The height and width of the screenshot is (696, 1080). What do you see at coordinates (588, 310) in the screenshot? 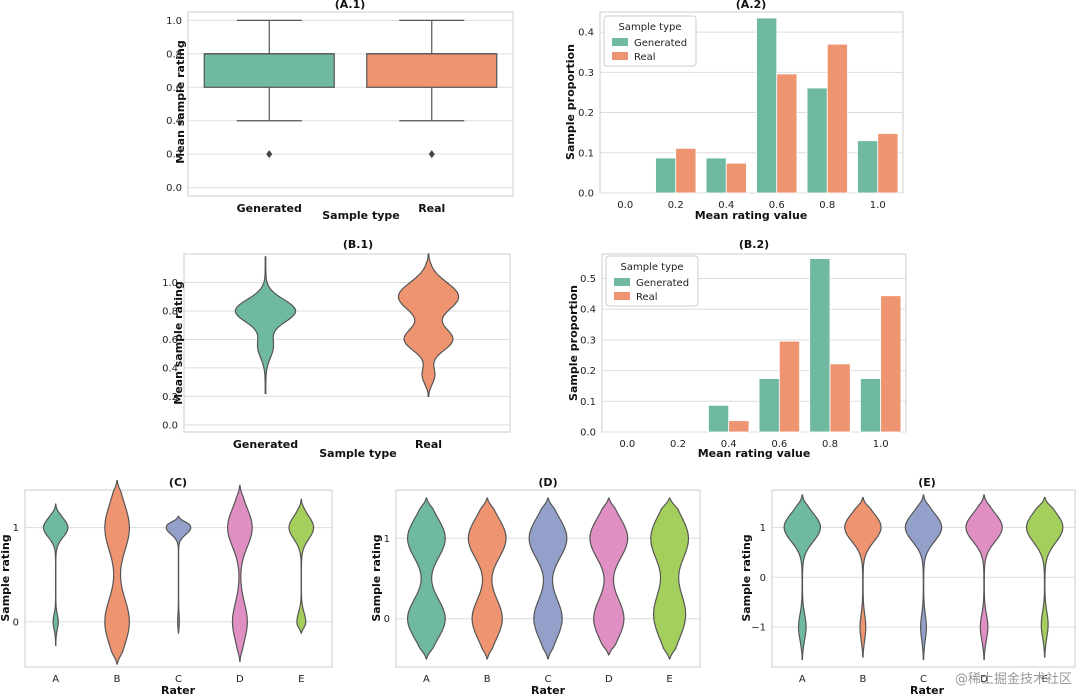
I see `b2-ytick-label: 0.4` at bounding box center [588, 310].